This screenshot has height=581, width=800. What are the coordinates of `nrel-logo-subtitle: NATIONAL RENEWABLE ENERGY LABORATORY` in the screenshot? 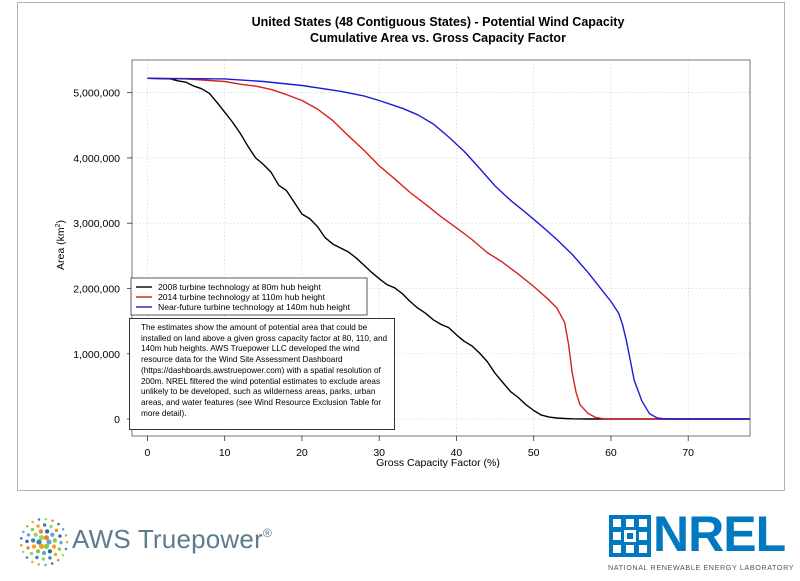 It's located at (701, 567).